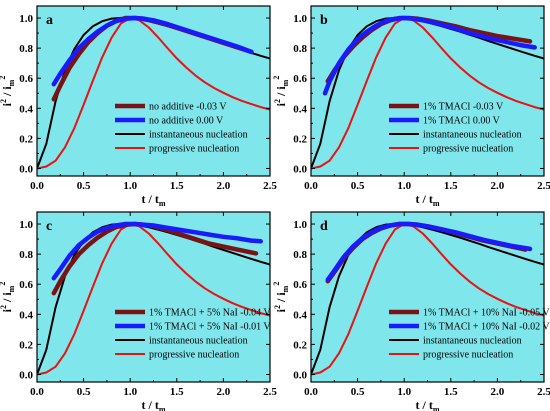 Image resolution: width=550 pixels, height=411 pixels. What do you see at coordinates (324, 20) in the screenshot?
I see `panel-letter: b` at bounding box center [324, 20].